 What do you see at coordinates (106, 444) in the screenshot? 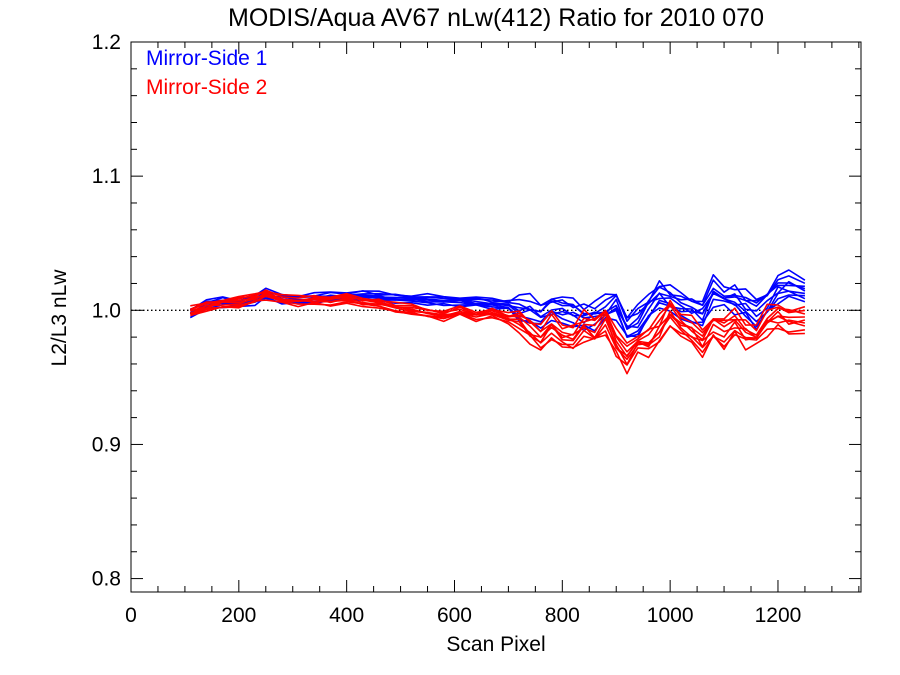
I see `y-tick-label: 0.9` at bounding box center [106, 444].